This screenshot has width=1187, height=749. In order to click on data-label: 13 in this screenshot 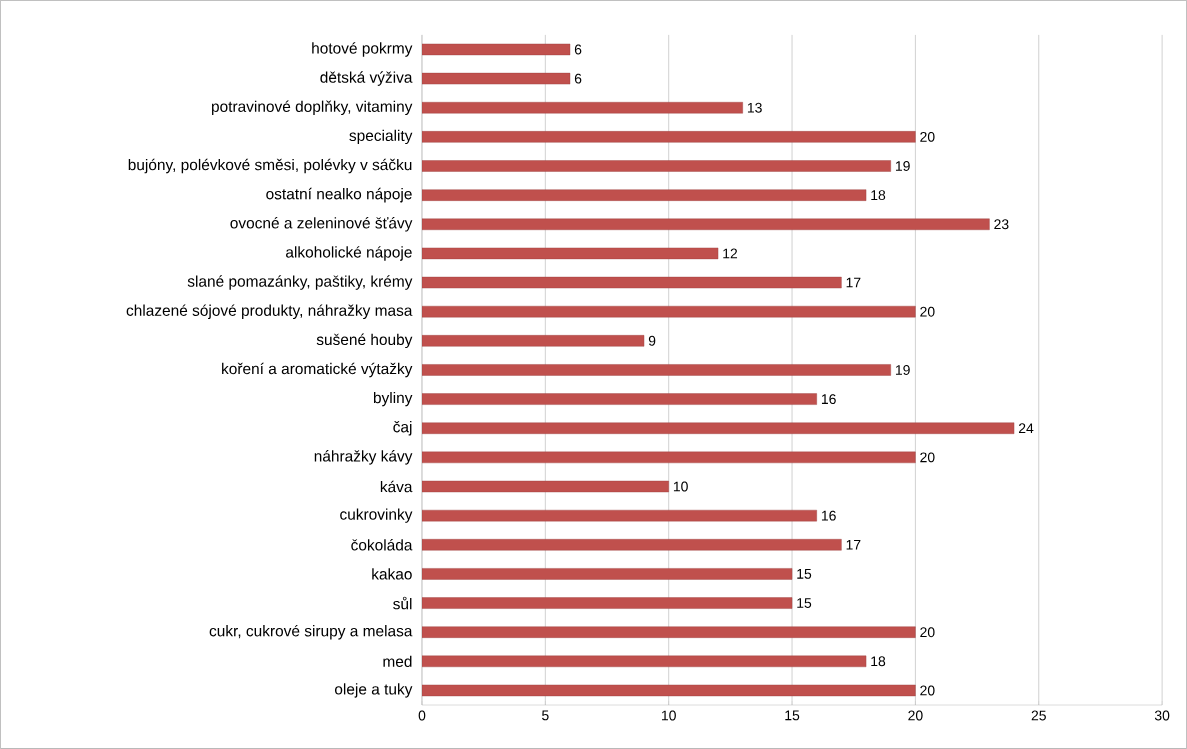, I will do `click(754, 107)`.